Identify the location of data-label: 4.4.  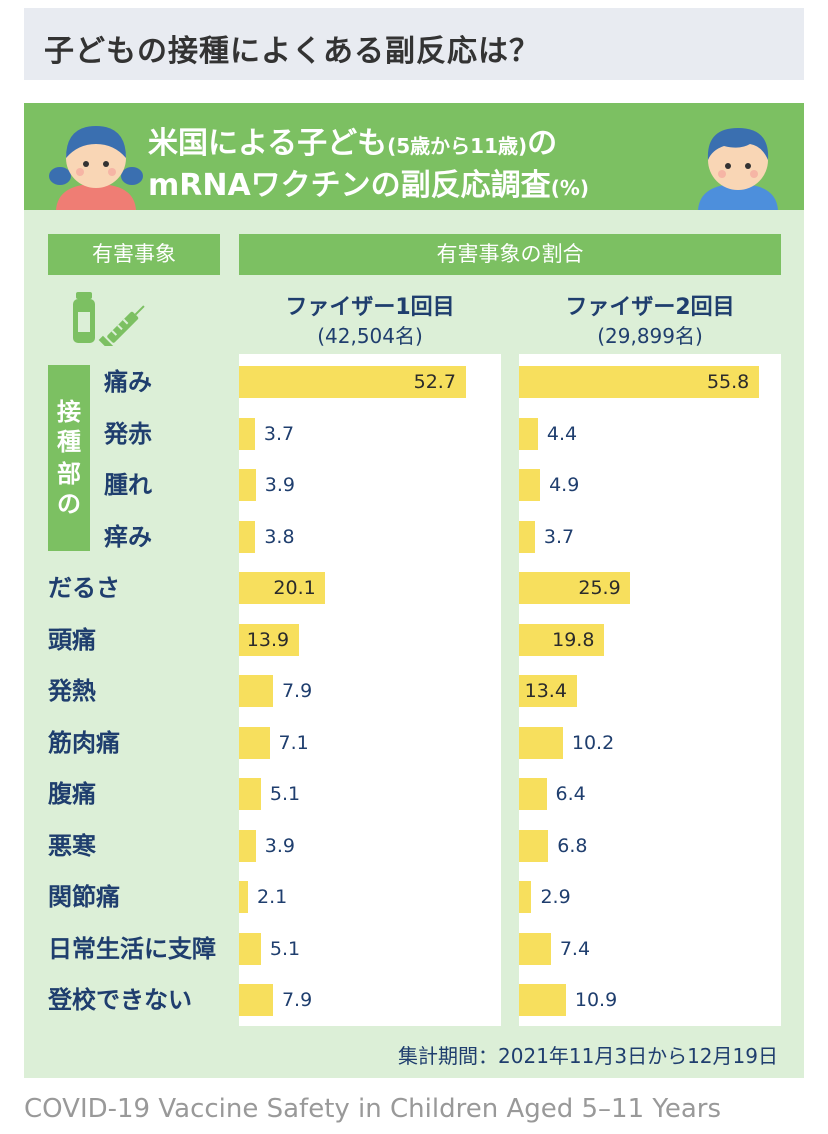
(562, 433).